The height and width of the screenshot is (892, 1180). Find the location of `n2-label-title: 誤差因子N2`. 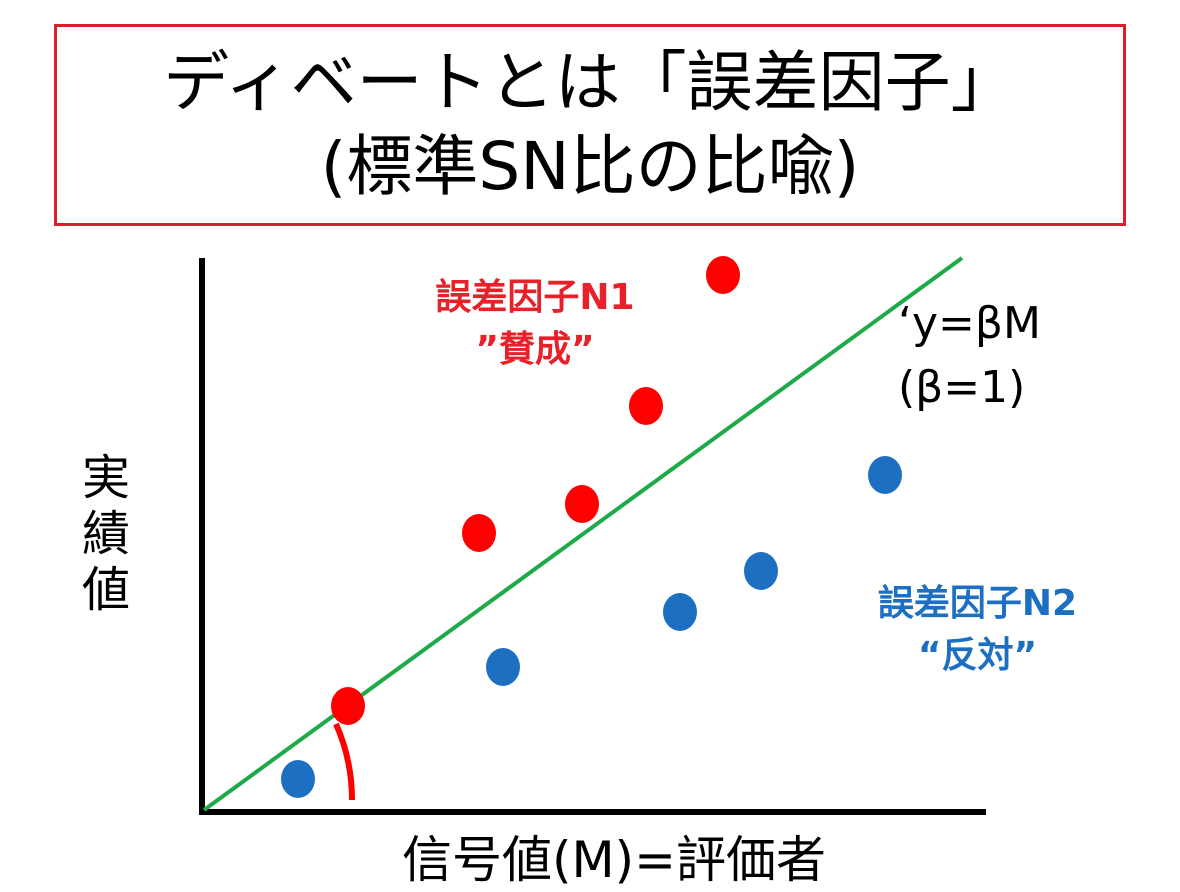

n2-label-title: 誤差因子N2 is located at coordinates (977, 603).